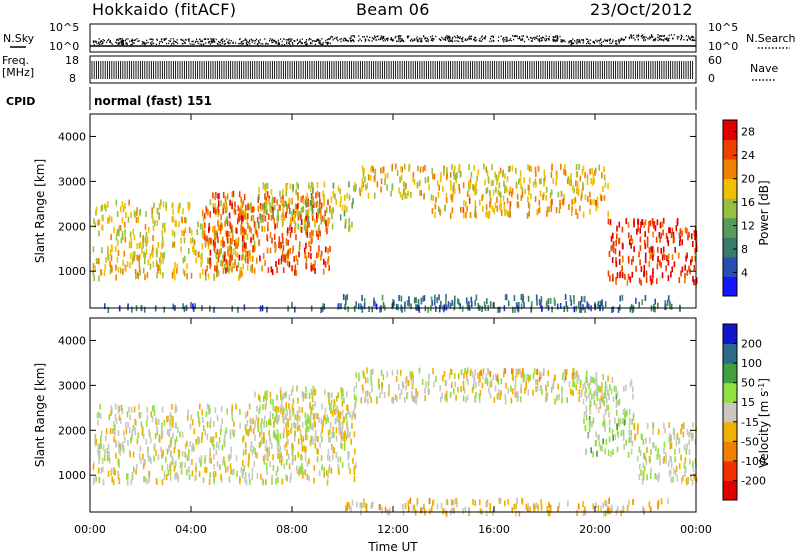  Describe the element at coordinates (72, 226) in the screenshot. I see `power-ytick-label: 2000` at that location.